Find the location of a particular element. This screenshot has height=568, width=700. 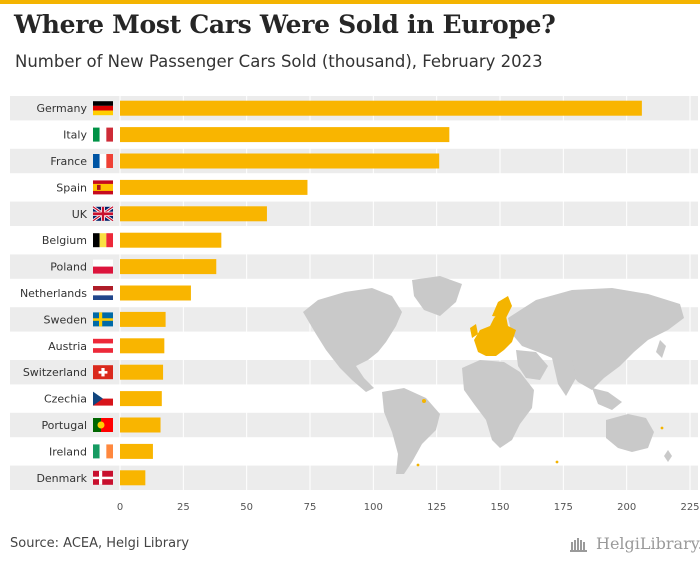

x-tick-label: 225 is located at coordinates (689, 507).